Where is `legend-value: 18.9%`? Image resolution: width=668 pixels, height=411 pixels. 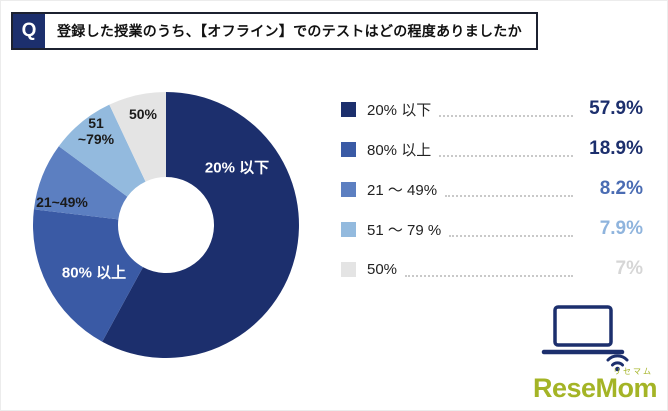 legend-value: 18.9% is located at coordinates (616, 148).